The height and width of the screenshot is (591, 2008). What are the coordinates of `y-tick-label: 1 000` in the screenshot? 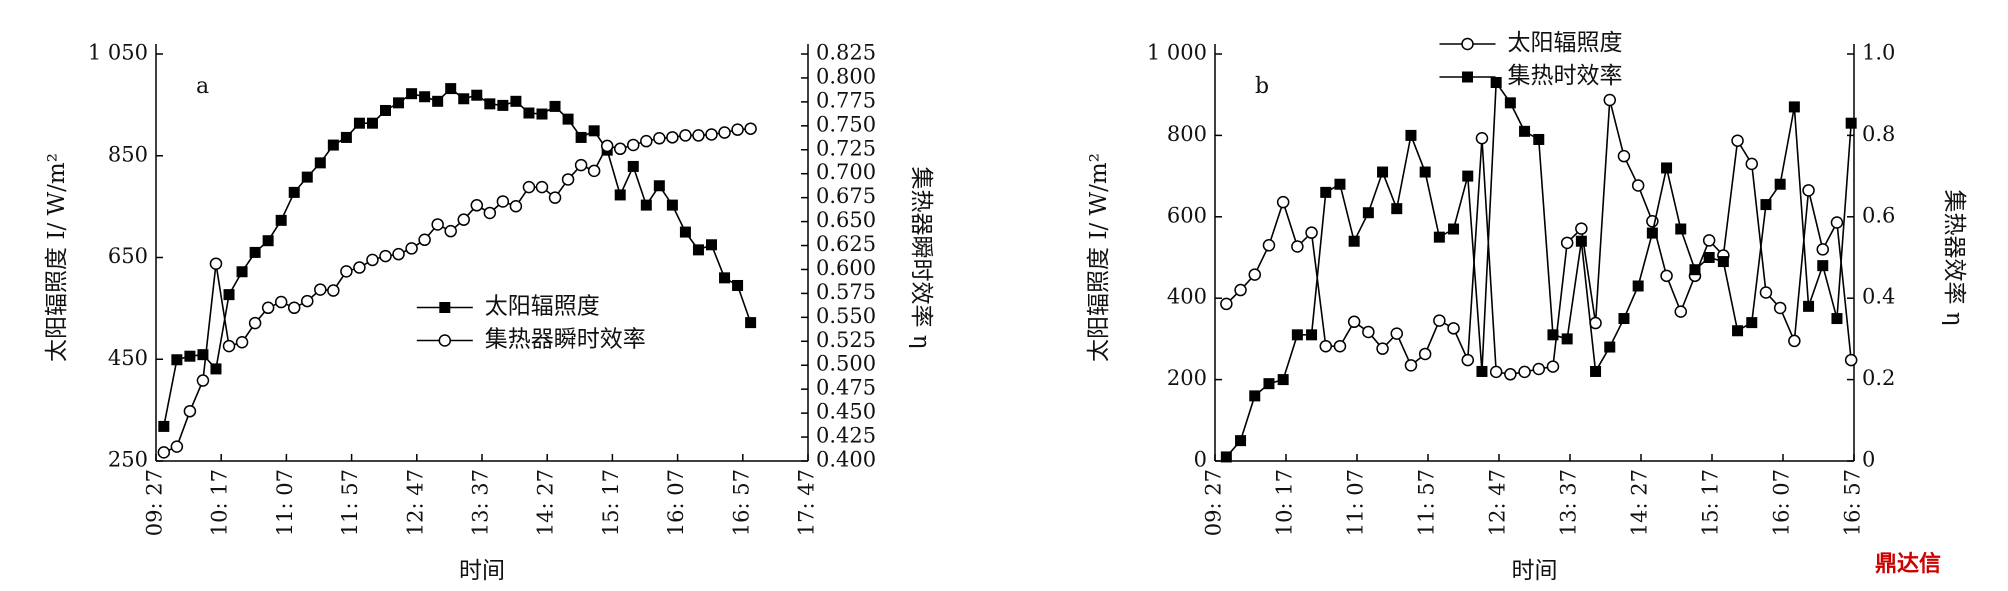 It's located at (1177, 53).